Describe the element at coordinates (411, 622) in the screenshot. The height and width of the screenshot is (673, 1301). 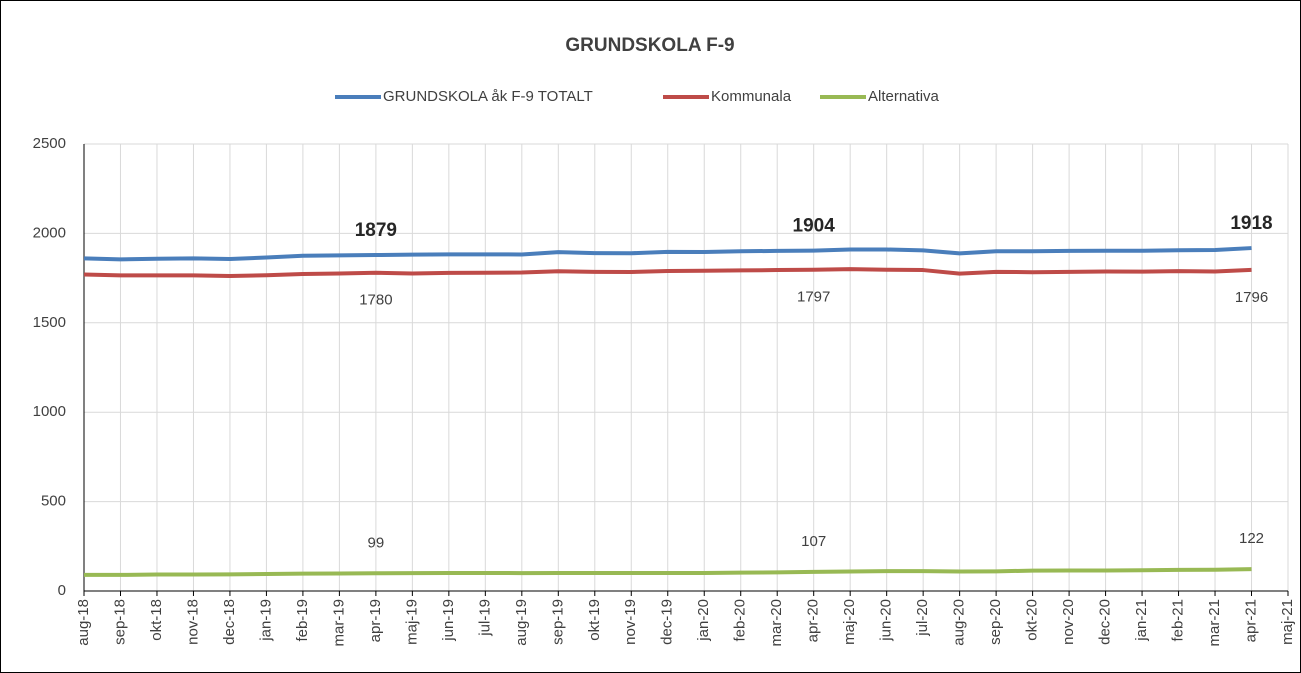
I see `x-tick-label: maj-19` at that location.